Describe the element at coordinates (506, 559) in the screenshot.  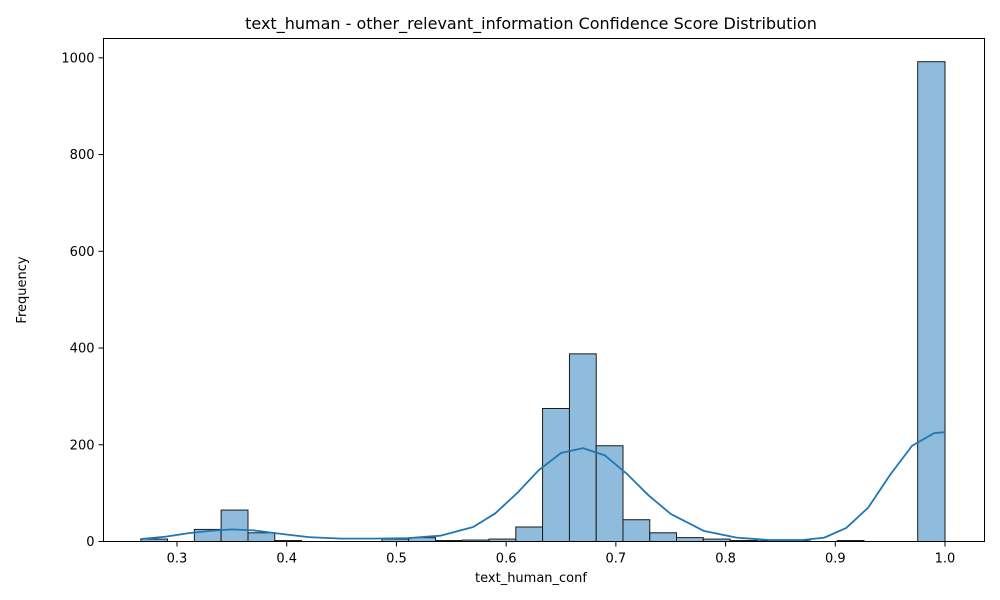
I see `x-tick-label: 0.6` at that location.